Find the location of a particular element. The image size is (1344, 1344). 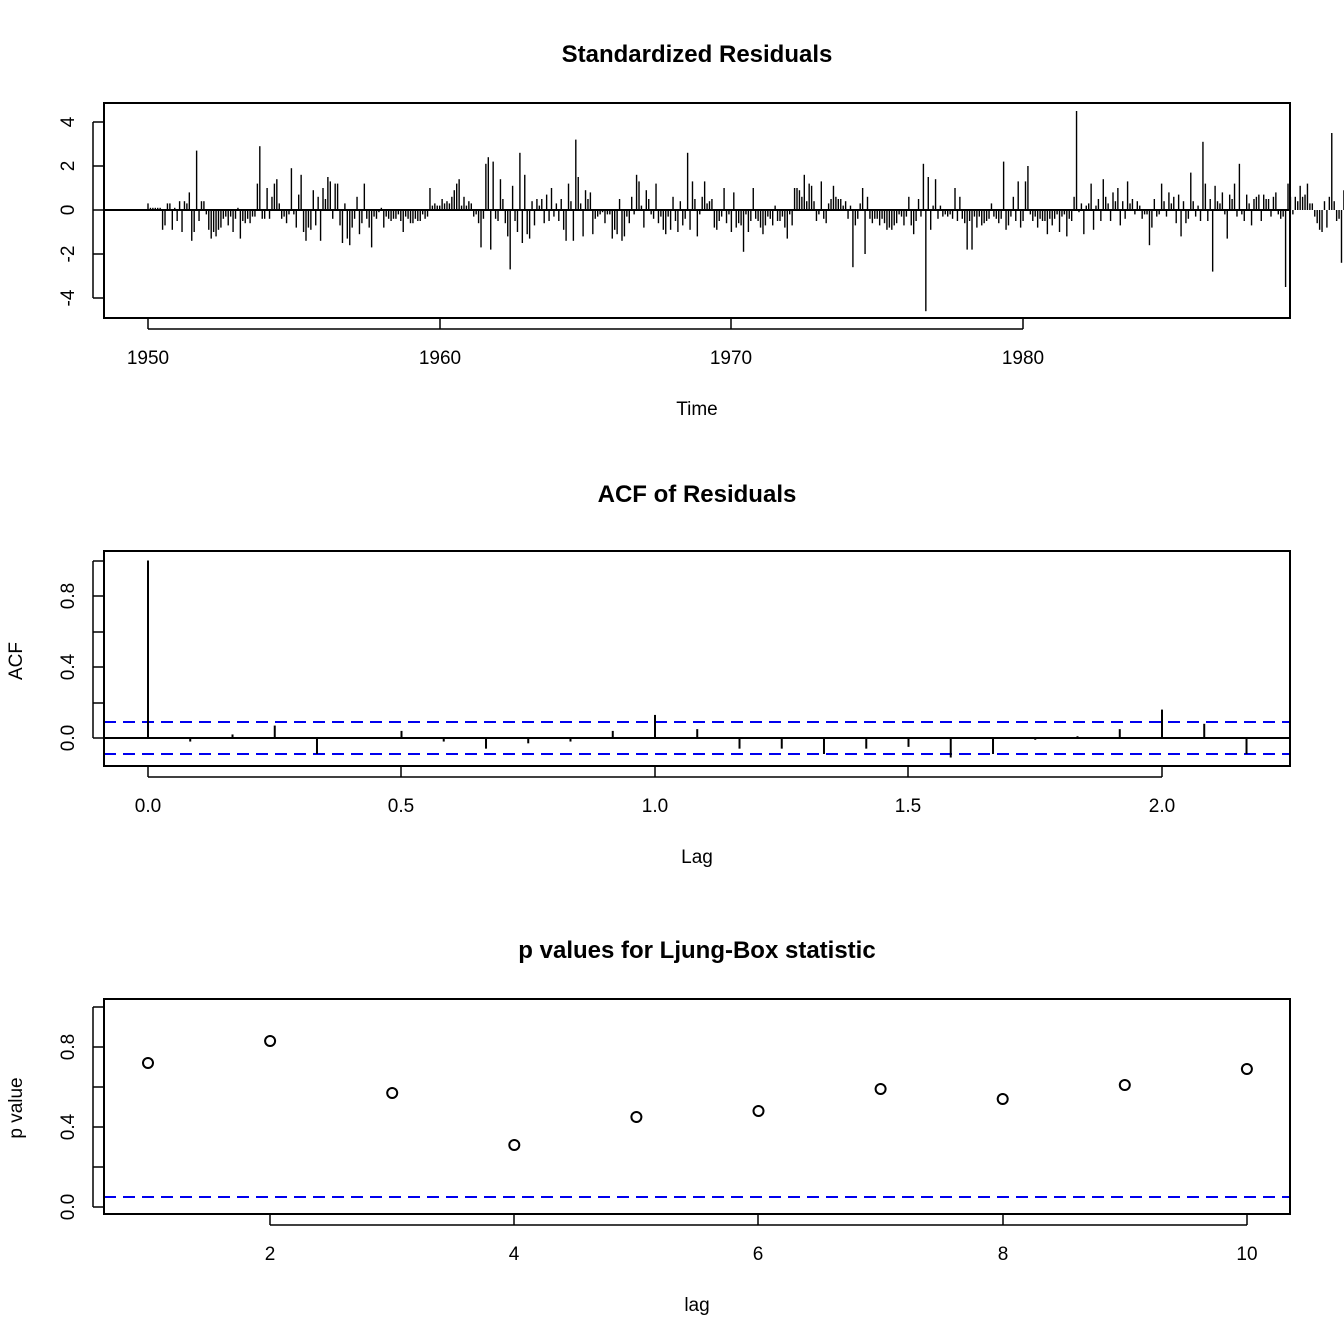

y-tick-label: -4 is located at coordinates (68, 297).